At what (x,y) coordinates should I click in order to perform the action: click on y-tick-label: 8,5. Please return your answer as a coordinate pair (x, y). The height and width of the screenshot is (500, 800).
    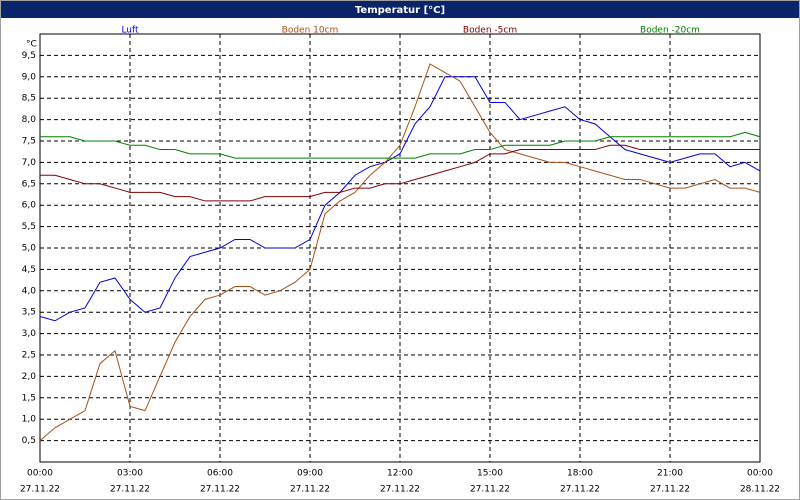
    Looking at the image, I should click on (29, 99).